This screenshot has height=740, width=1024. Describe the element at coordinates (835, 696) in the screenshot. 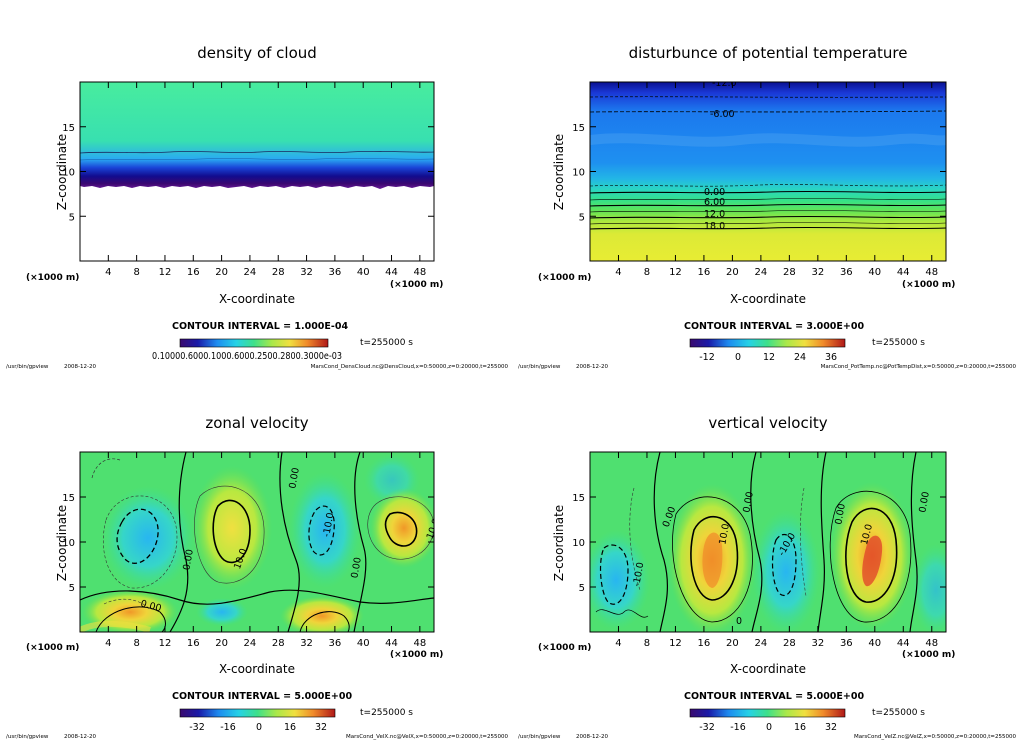

I see `contour-interval-value: 5.000E+00` at that location.